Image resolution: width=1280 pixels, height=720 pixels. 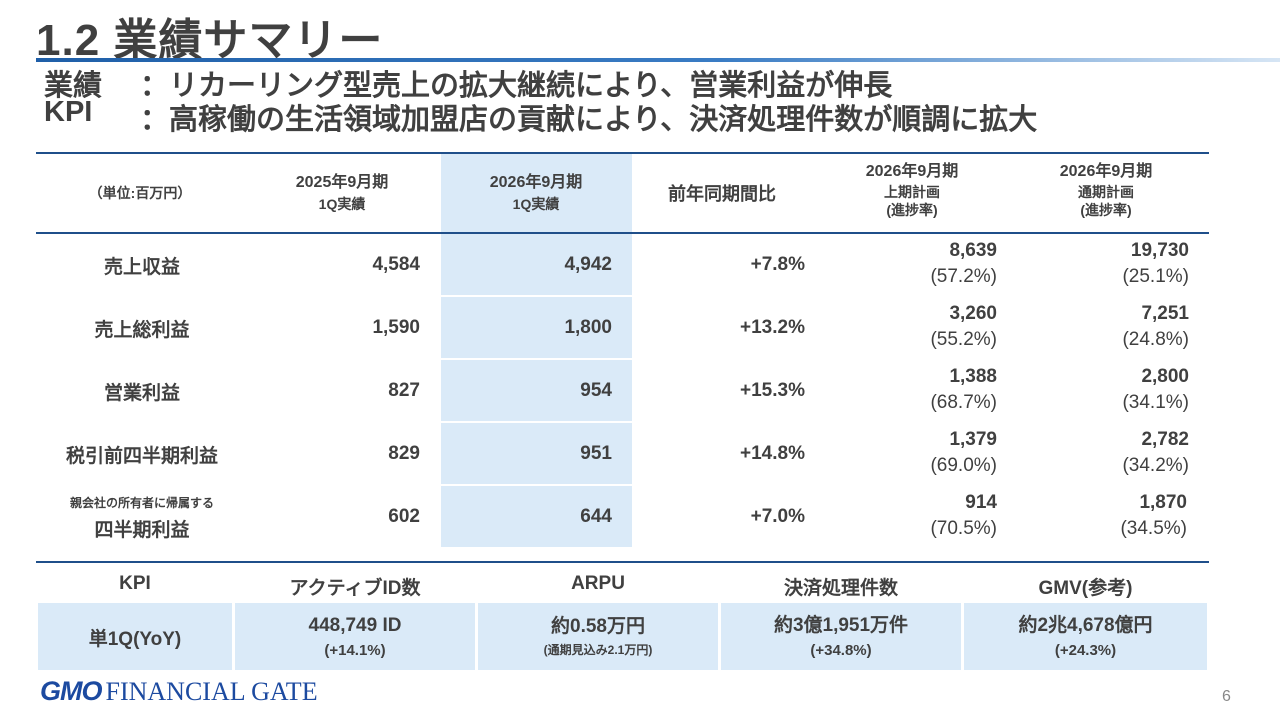 I want to click on page-title: 1.2 業績サマリー, so click(x=210, y=40).